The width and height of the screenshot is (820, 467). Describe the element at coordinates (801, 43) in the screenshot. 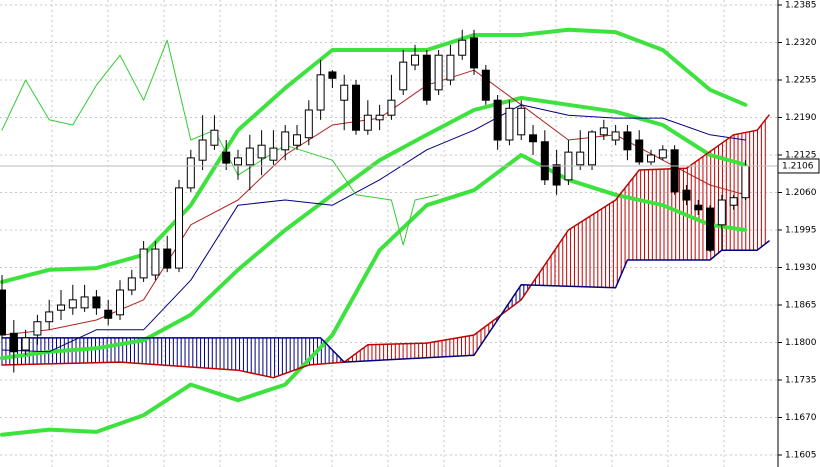

I see `y-tick-label: 1.2320` at that location.